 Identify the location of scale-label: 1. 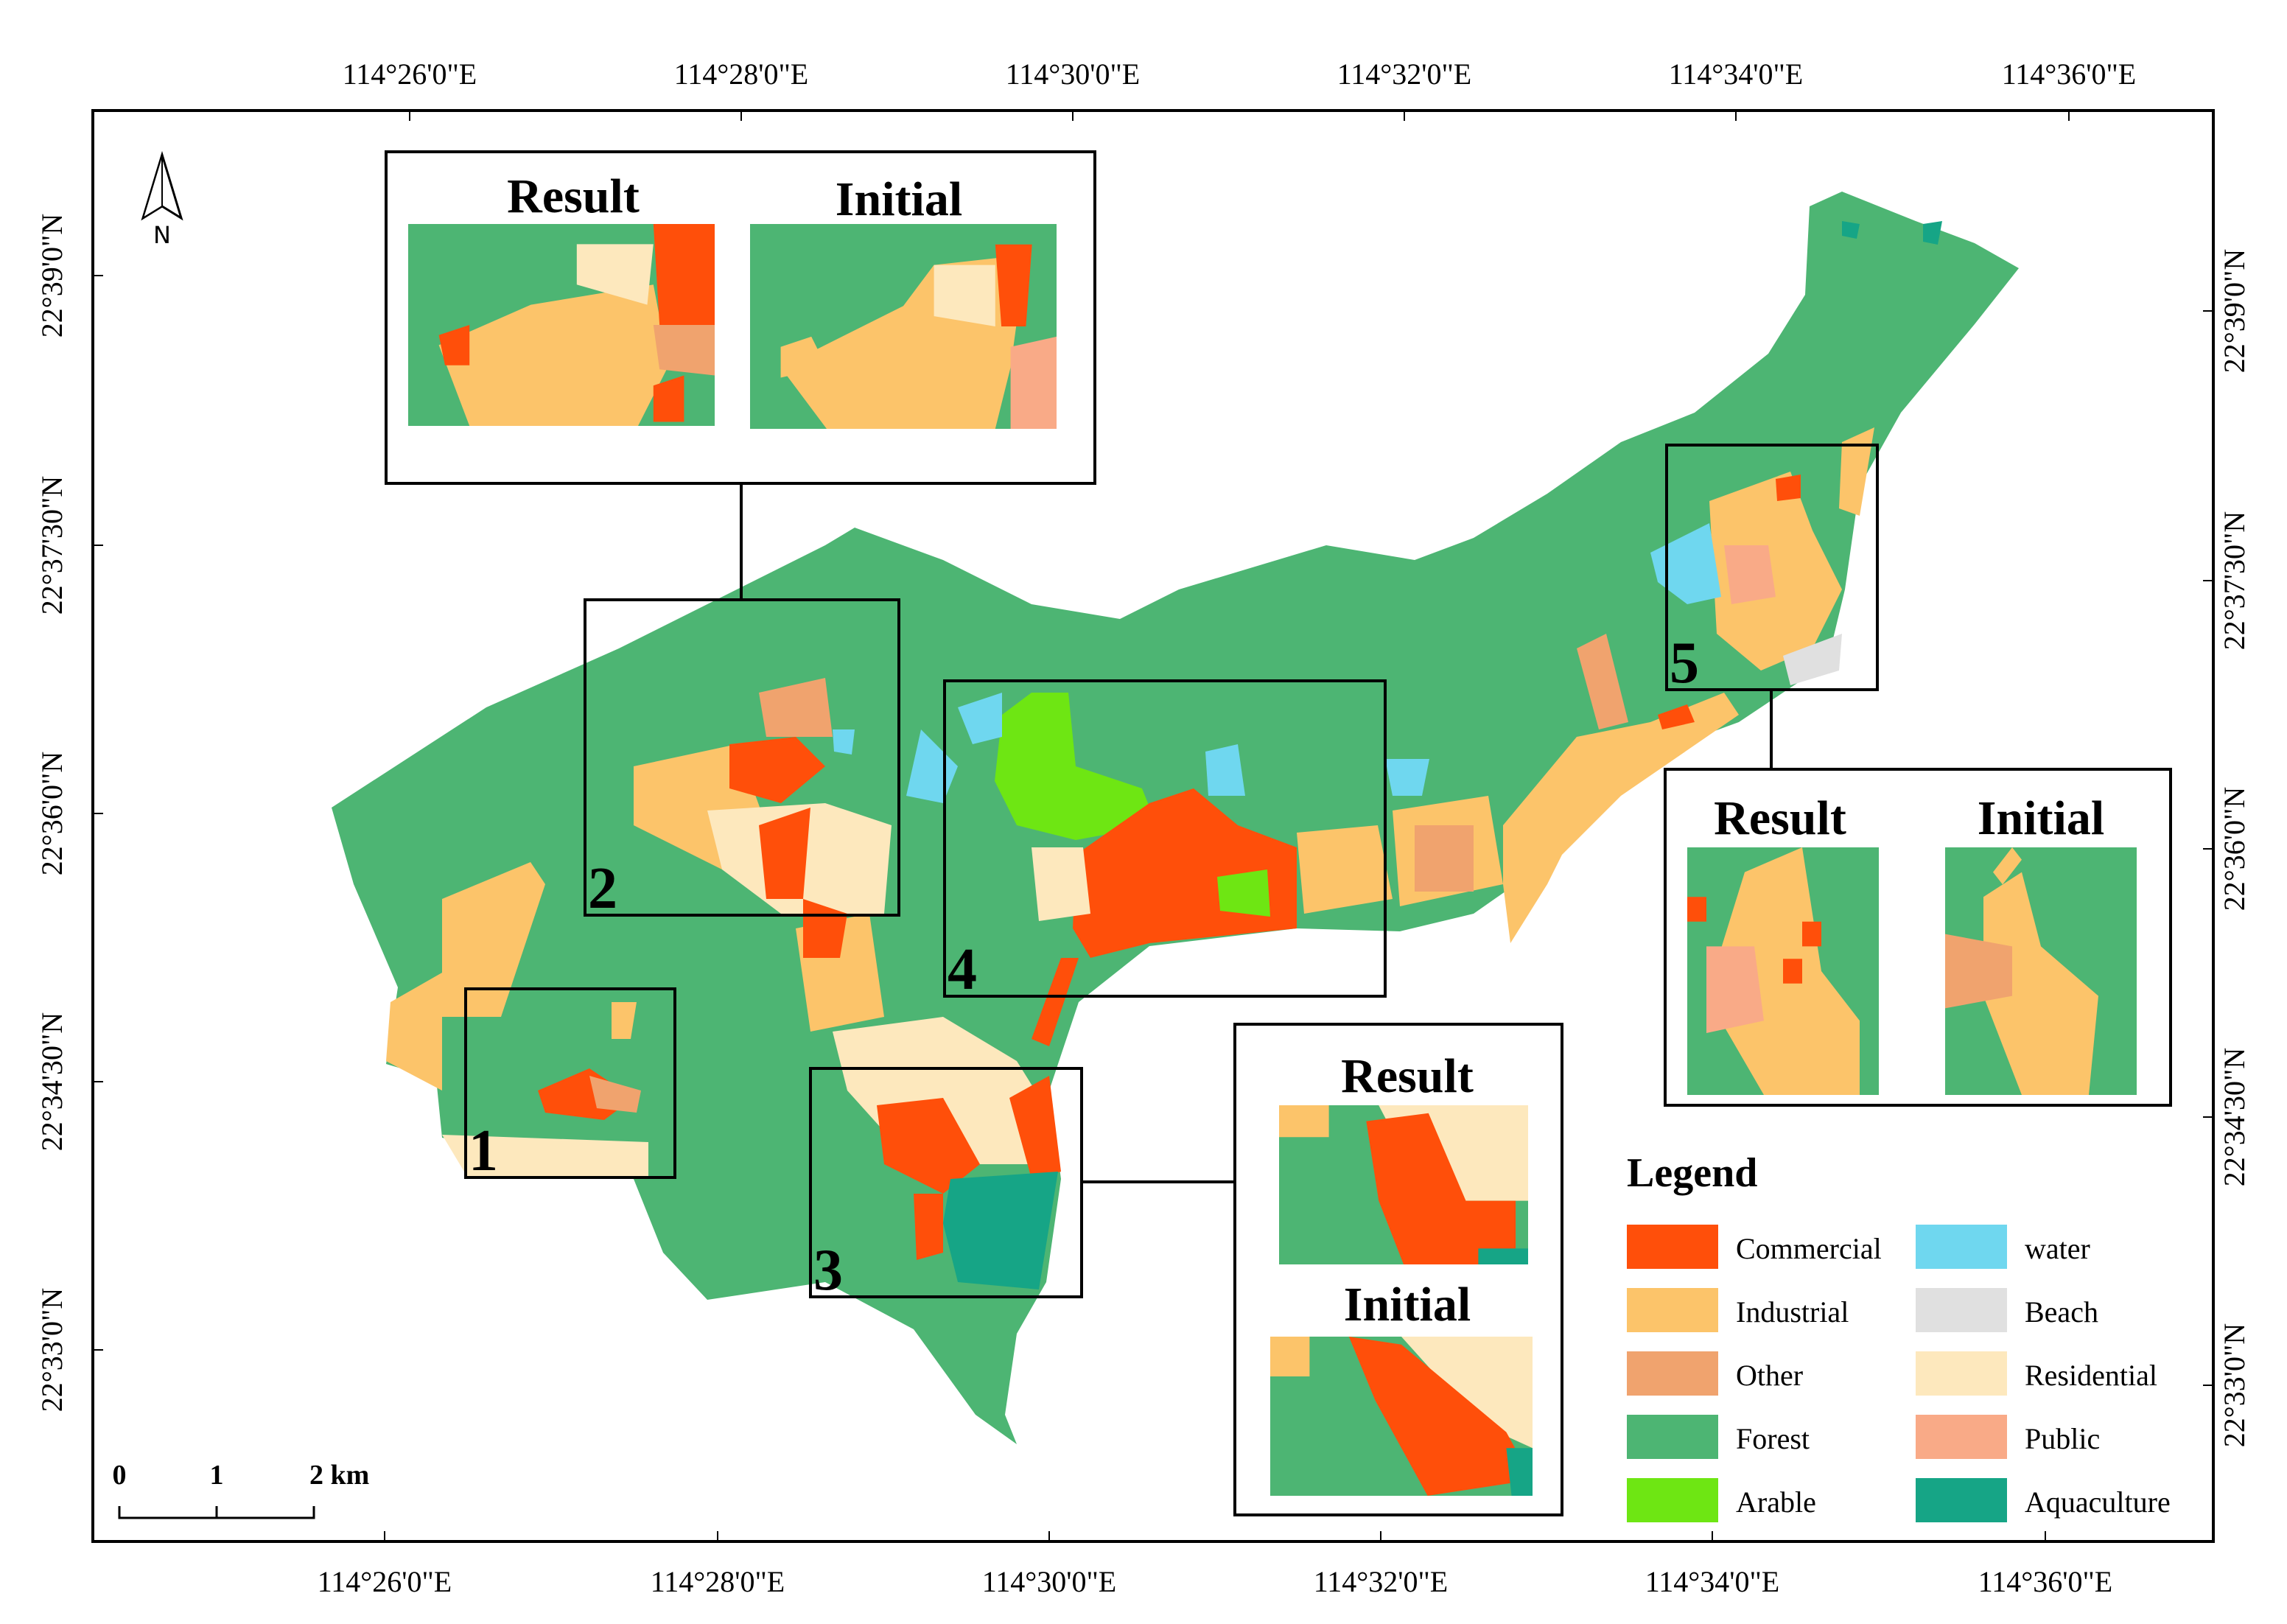
(217, 1475).